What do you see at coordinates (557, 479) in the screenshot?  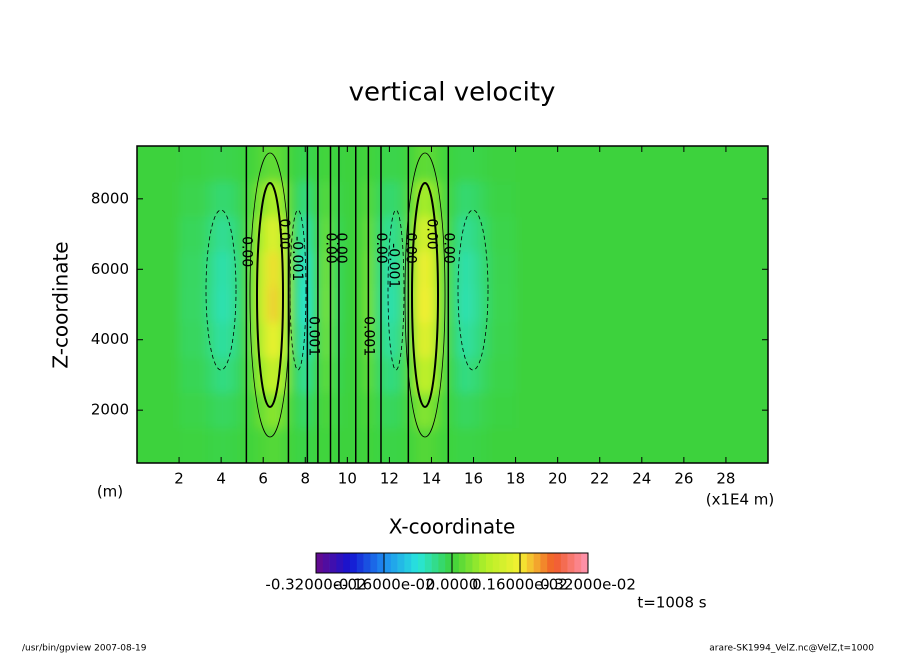 I see `x-tick-label: 20` at bounding box center [557, 479].